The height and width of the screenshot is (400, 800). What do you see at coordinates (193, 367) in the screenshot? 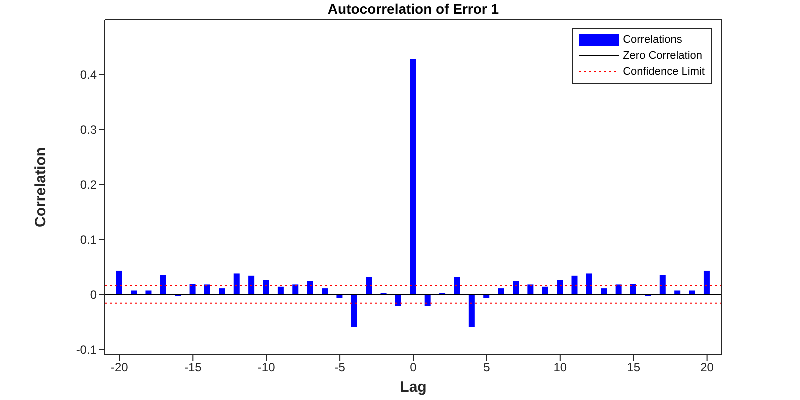
I see `x-tick-label: -15` at bounding box center [193, 367].